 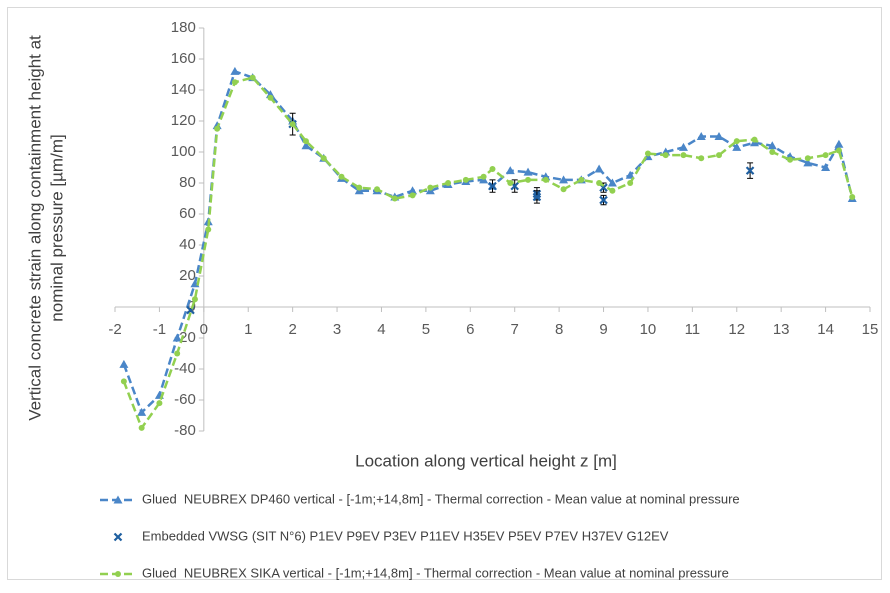 I want to click on y-tick-label: 180, so click(x=183, y=27).